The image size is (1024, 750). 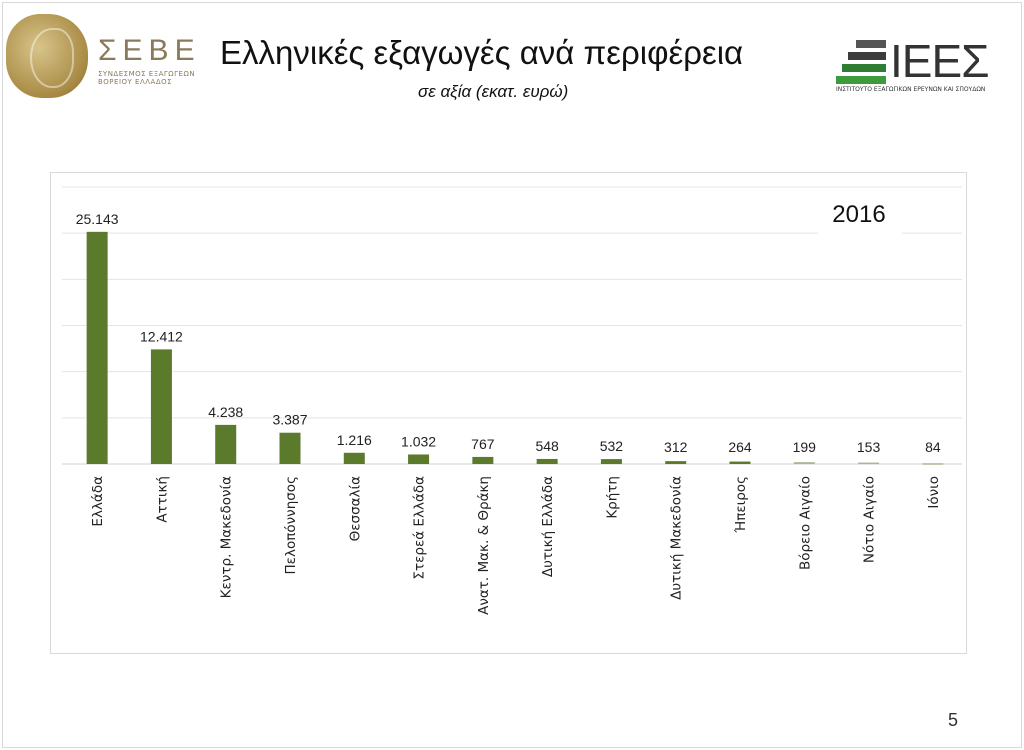 What do you see at coordinates (740, 447) in the screenshot?
I see `data-label: 264` at bounding box center [740, 447].